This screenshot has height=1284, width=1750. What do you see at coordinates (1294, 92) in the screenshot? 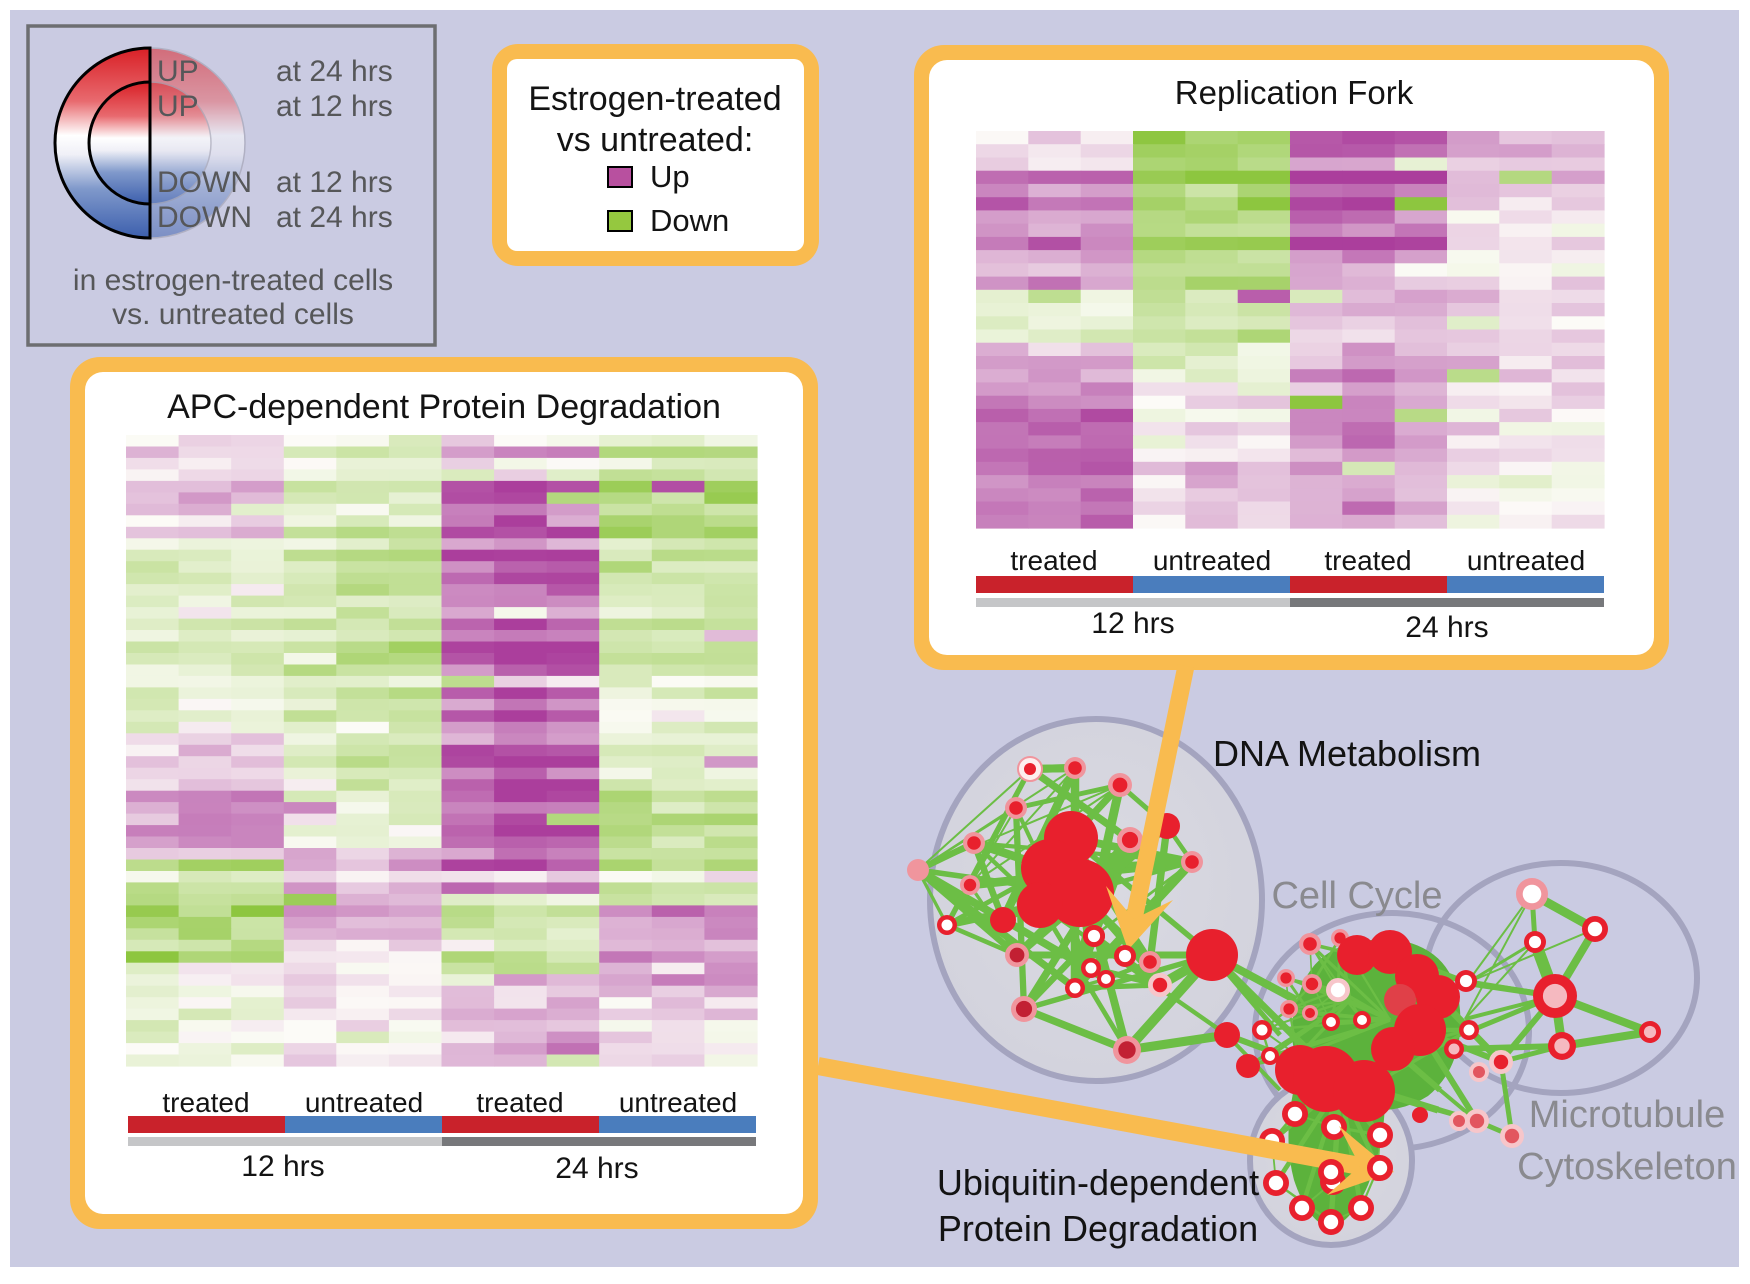
I see `svg-text: Replication Fork` at bounding box center [1294, 92].